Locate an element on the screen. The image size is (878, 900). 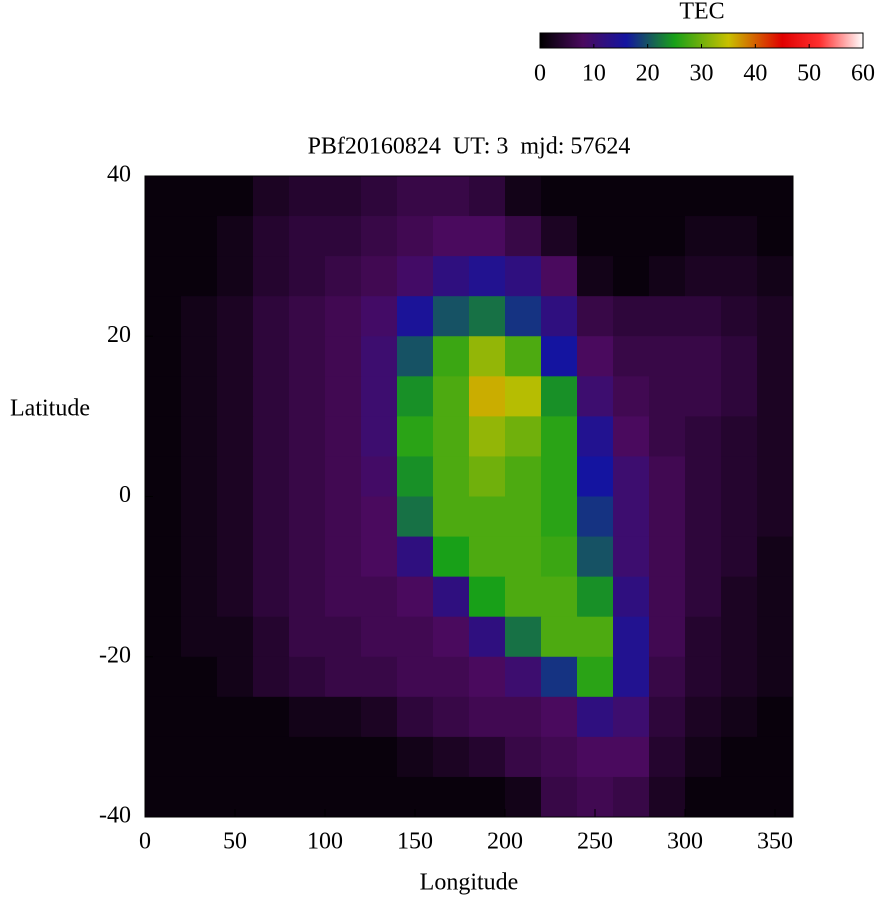
x-tick-label: 200 is located at coordinates (505, 842).